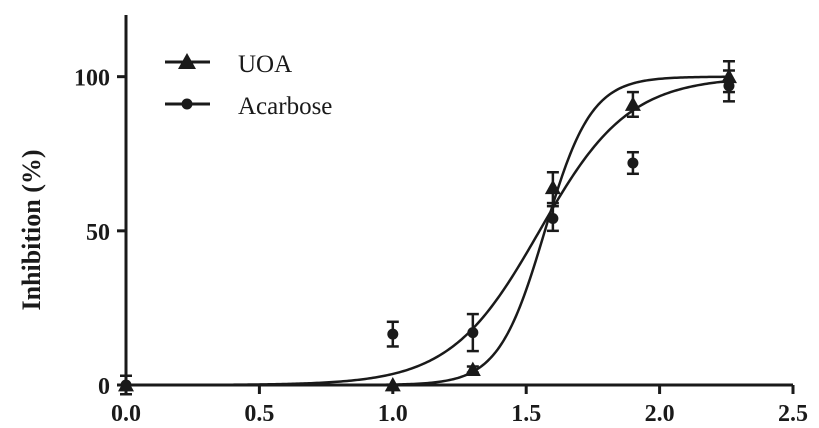 This screenshot has height=428, width=819. I want to click on x-tick-label: 1.0, so click(393, 414).